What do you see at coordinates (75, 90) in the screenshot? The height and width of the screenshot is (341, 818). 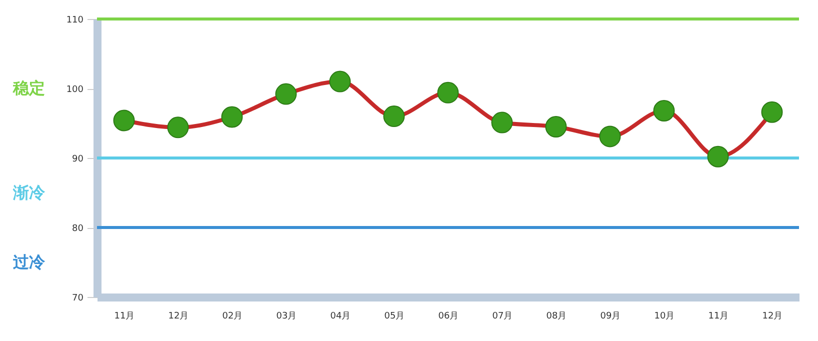 I see `y-tick-label: 100` at bounding box center [75, 90].